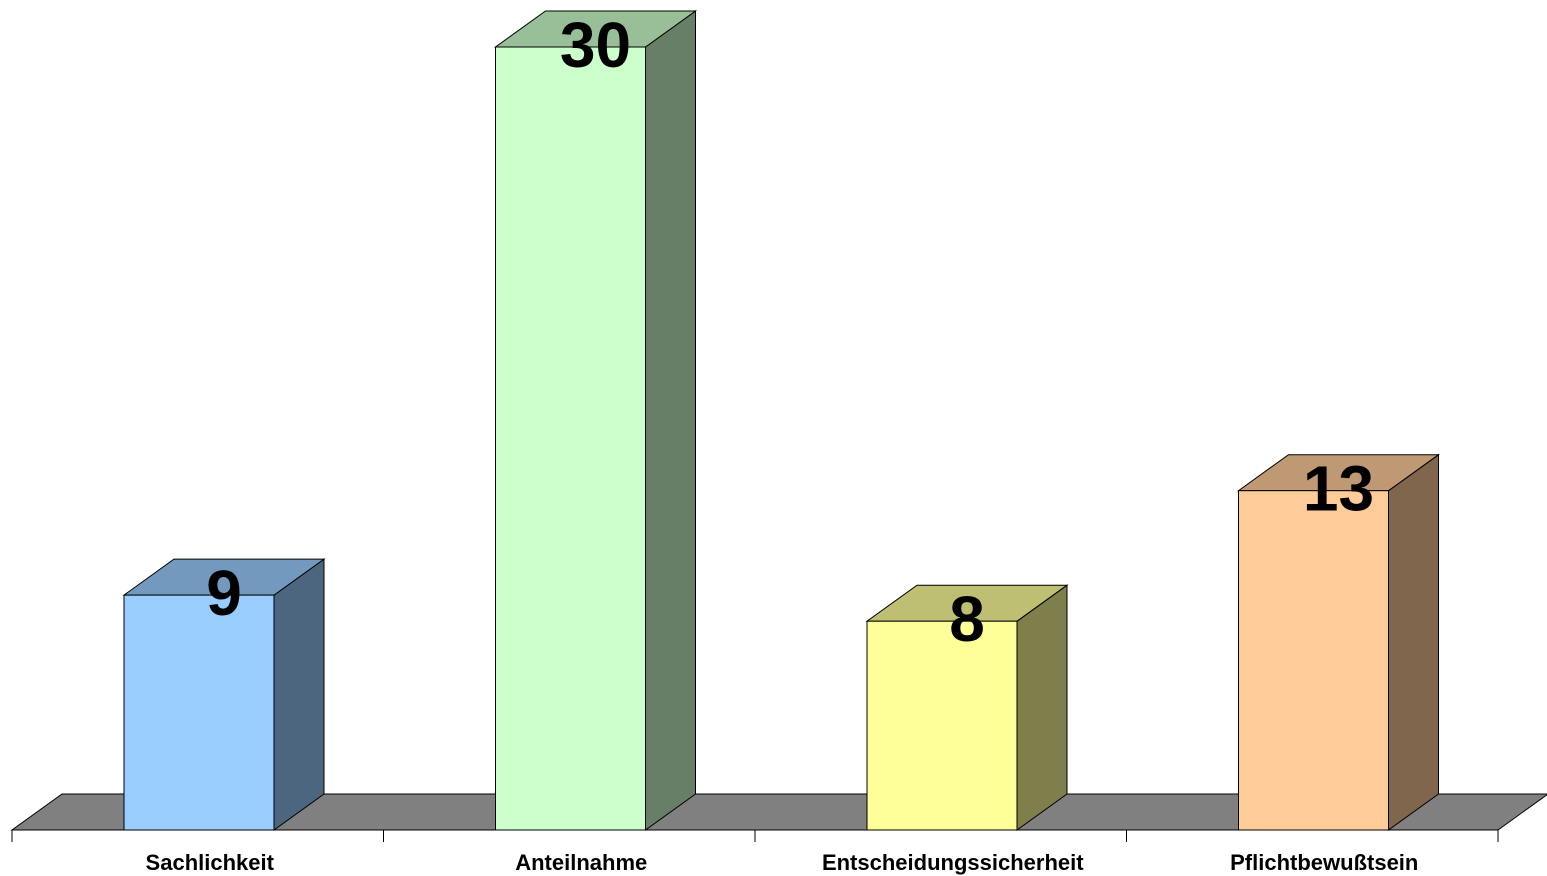 The image size is (1547, 876). I want to click on data-label: 8, so click(967, 619).